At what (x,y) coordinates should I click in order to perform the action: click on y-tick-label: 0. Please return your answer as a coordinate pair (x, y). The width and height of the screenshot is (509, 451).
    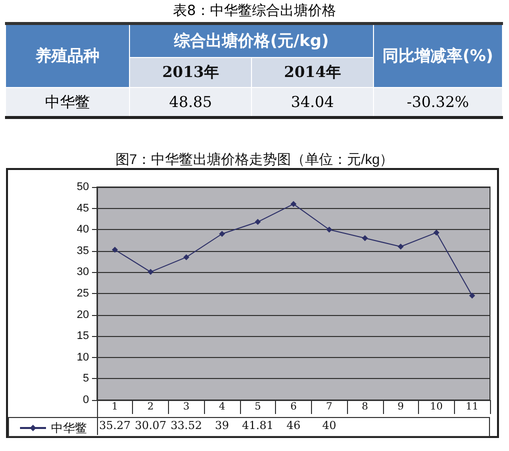
    Looking at the image, I should click on (85, 400).